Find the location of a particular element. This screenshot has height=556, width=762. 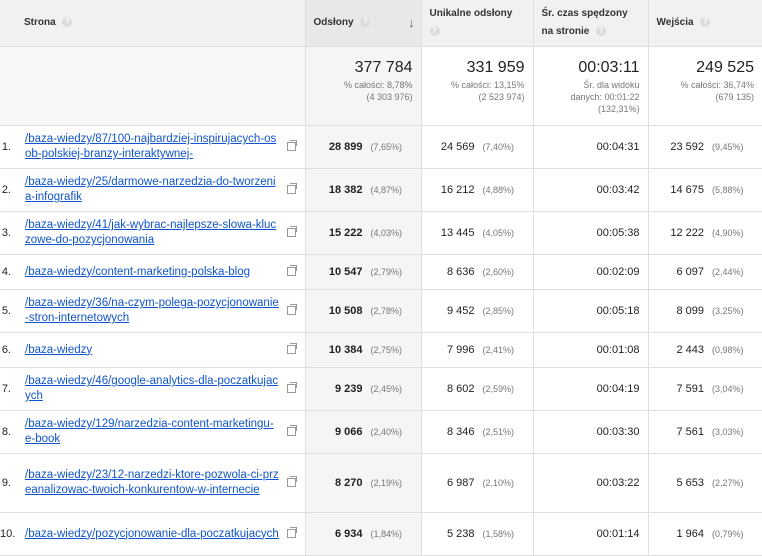

entrances-cell: 7 591(3,04%) is located at coordinates (705, 389).